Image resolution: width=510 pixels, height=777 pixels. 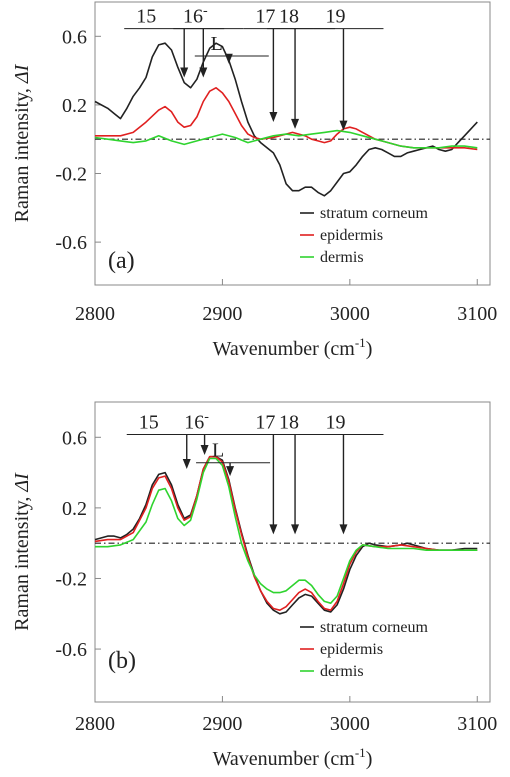 I want to click on series-line-epidermis, so click(x=286, y=119).